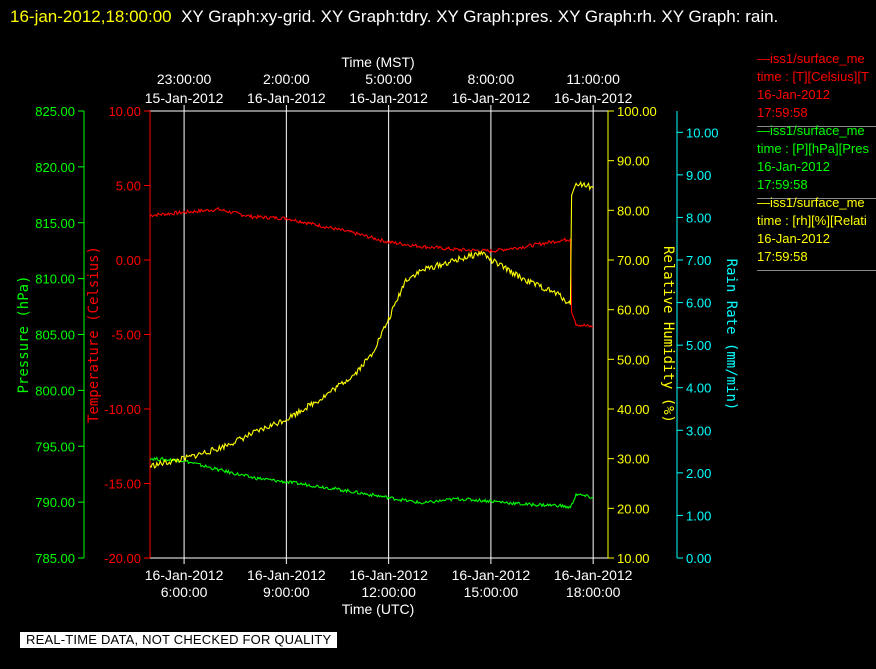 The width and height of the screenshot is (876, 669). What do you see at coordinates (698, 260) in the screenshot?
I see `rain-tick-label: 7.00` at bounding box center [698, 260].